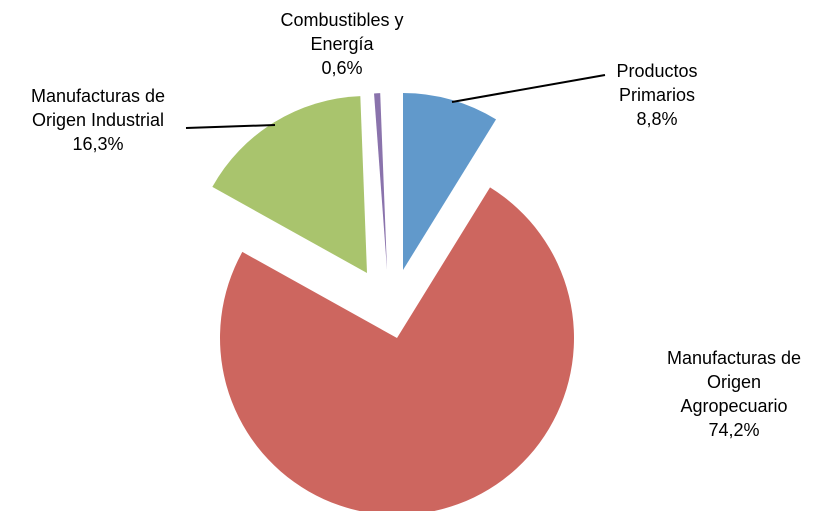  Describe the element at coordinates (341, 20) in the screenshot. I see `slice-name-label: Combustibles y` at that location.